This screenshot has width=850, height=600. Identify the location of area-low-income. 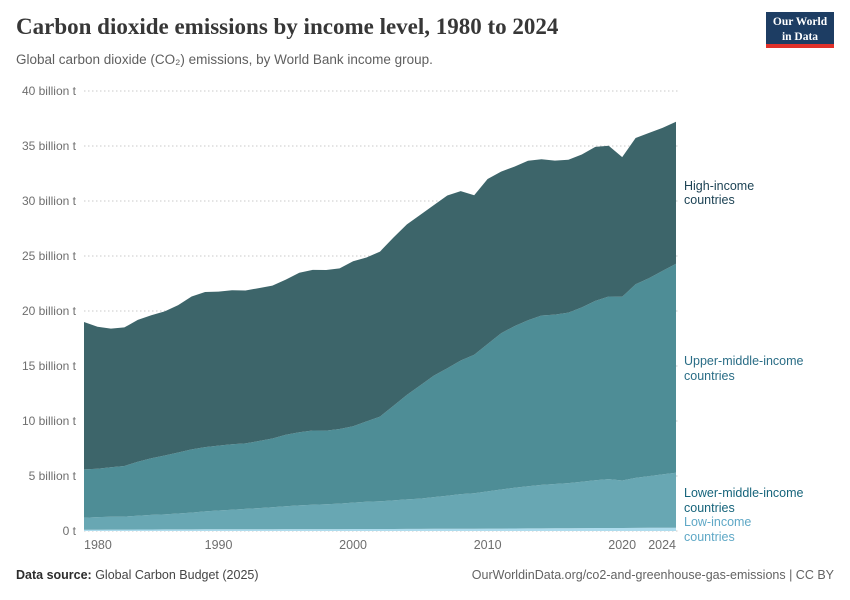
(380, 529).